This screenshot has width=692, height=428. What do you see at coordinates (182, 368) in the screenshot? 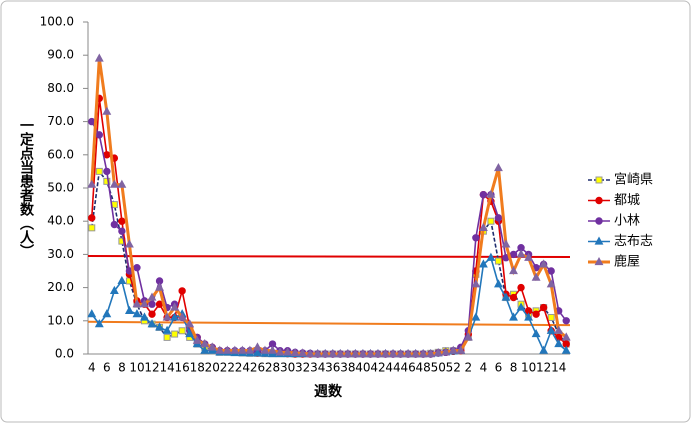
I see `x-tick-label: 16` at bounding box center [182, 368].